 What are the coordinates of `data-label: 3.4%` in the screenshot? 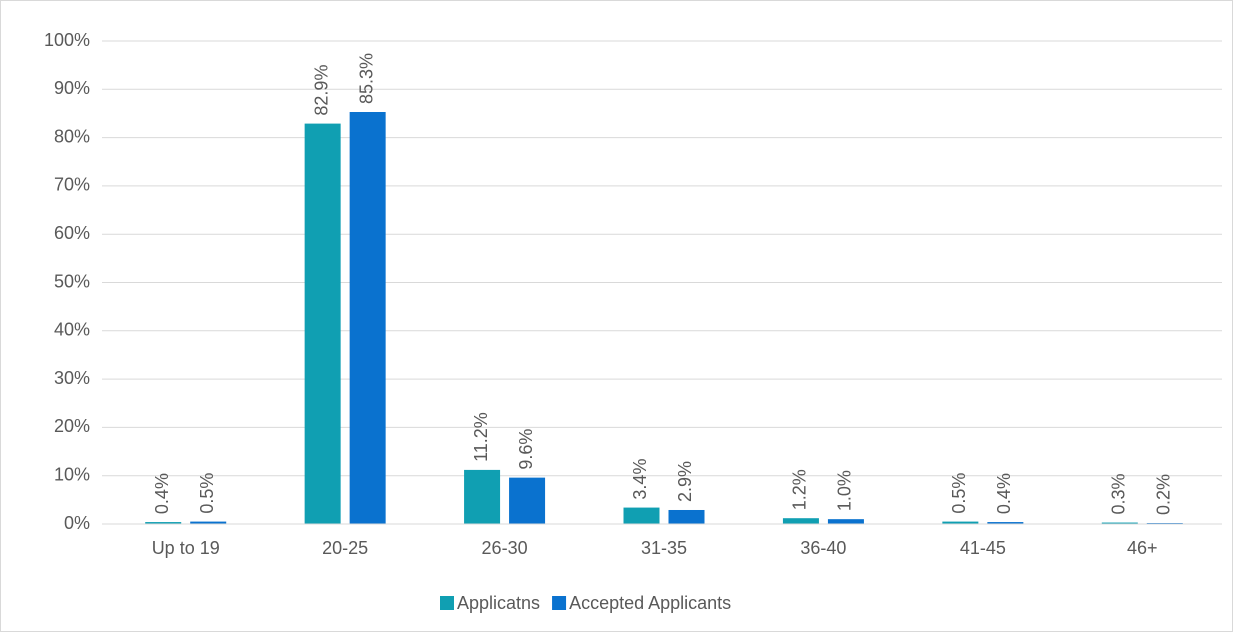 It's located at (640, 479).